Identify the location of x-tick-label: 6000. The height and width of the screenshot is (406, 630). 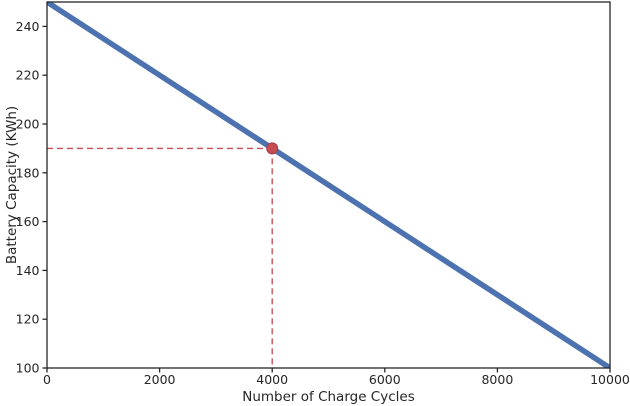
(385, 379).